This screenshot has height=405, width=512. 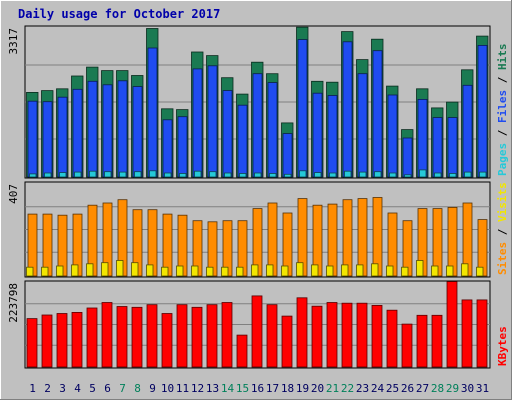 I want to click on x-tick-label: 16, so click(x=257, y=388).